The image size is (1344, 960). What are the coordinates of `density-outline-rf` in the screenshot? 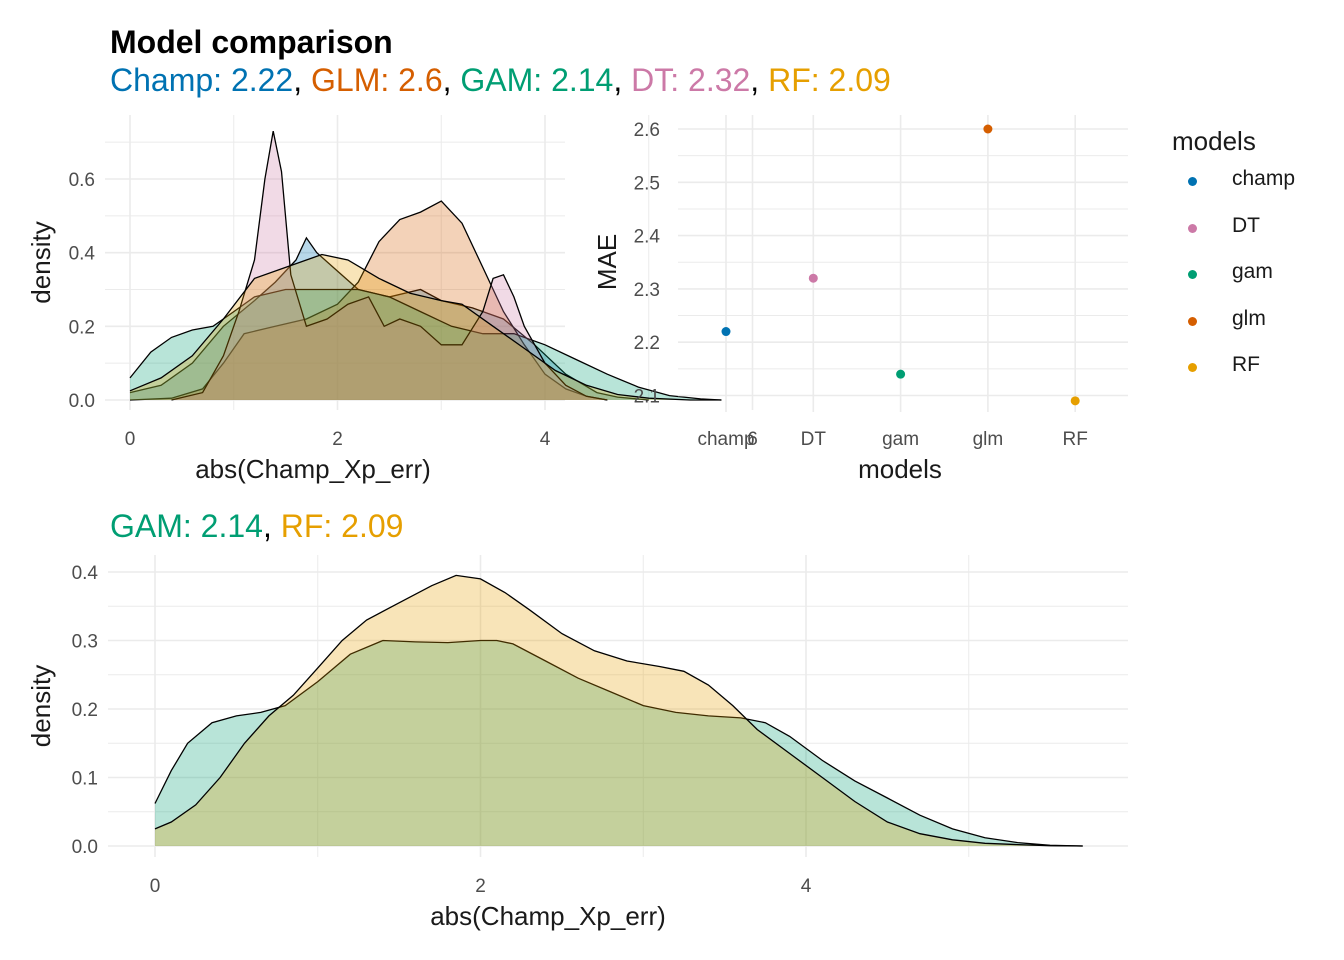 It's located at (425, 327).